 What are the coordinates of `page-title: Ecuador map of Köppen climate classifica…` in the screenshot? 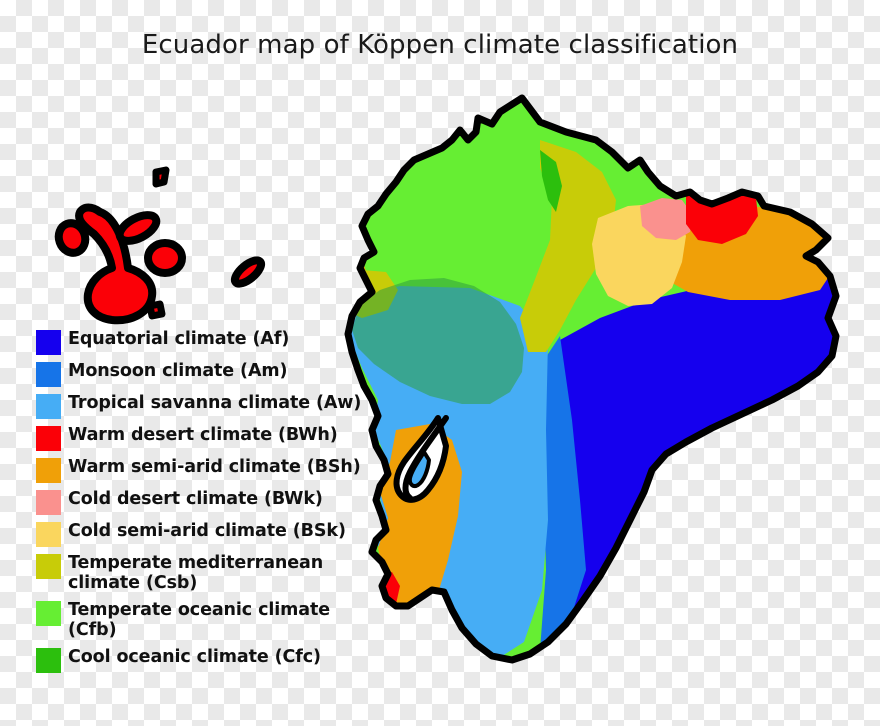 It's located at (440, 45).